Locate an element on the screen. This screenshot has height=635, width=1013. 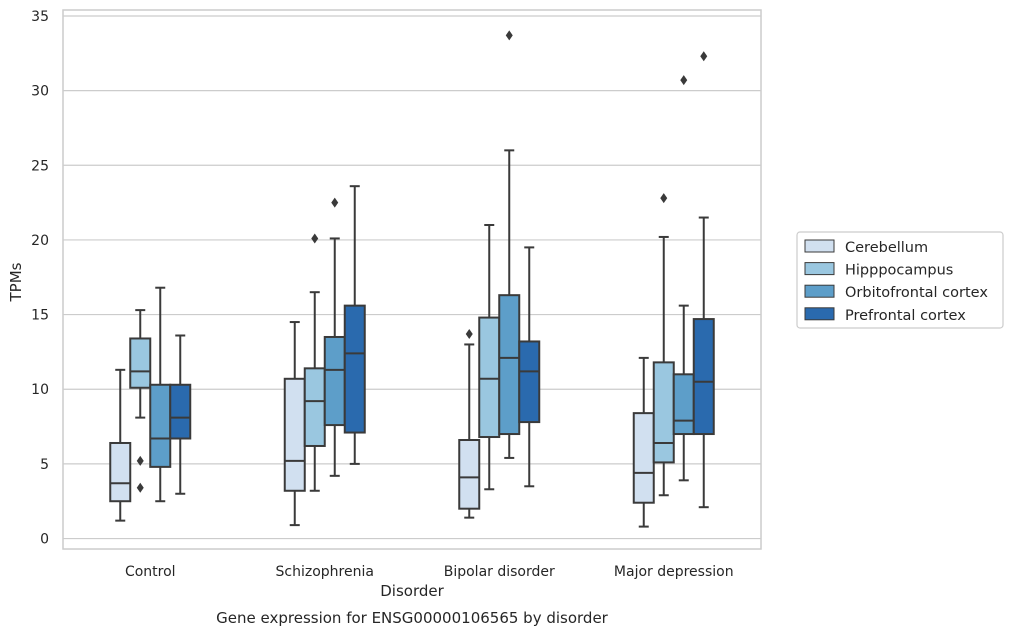
y-tick-label: 20 is located at coordinates (40, 241).